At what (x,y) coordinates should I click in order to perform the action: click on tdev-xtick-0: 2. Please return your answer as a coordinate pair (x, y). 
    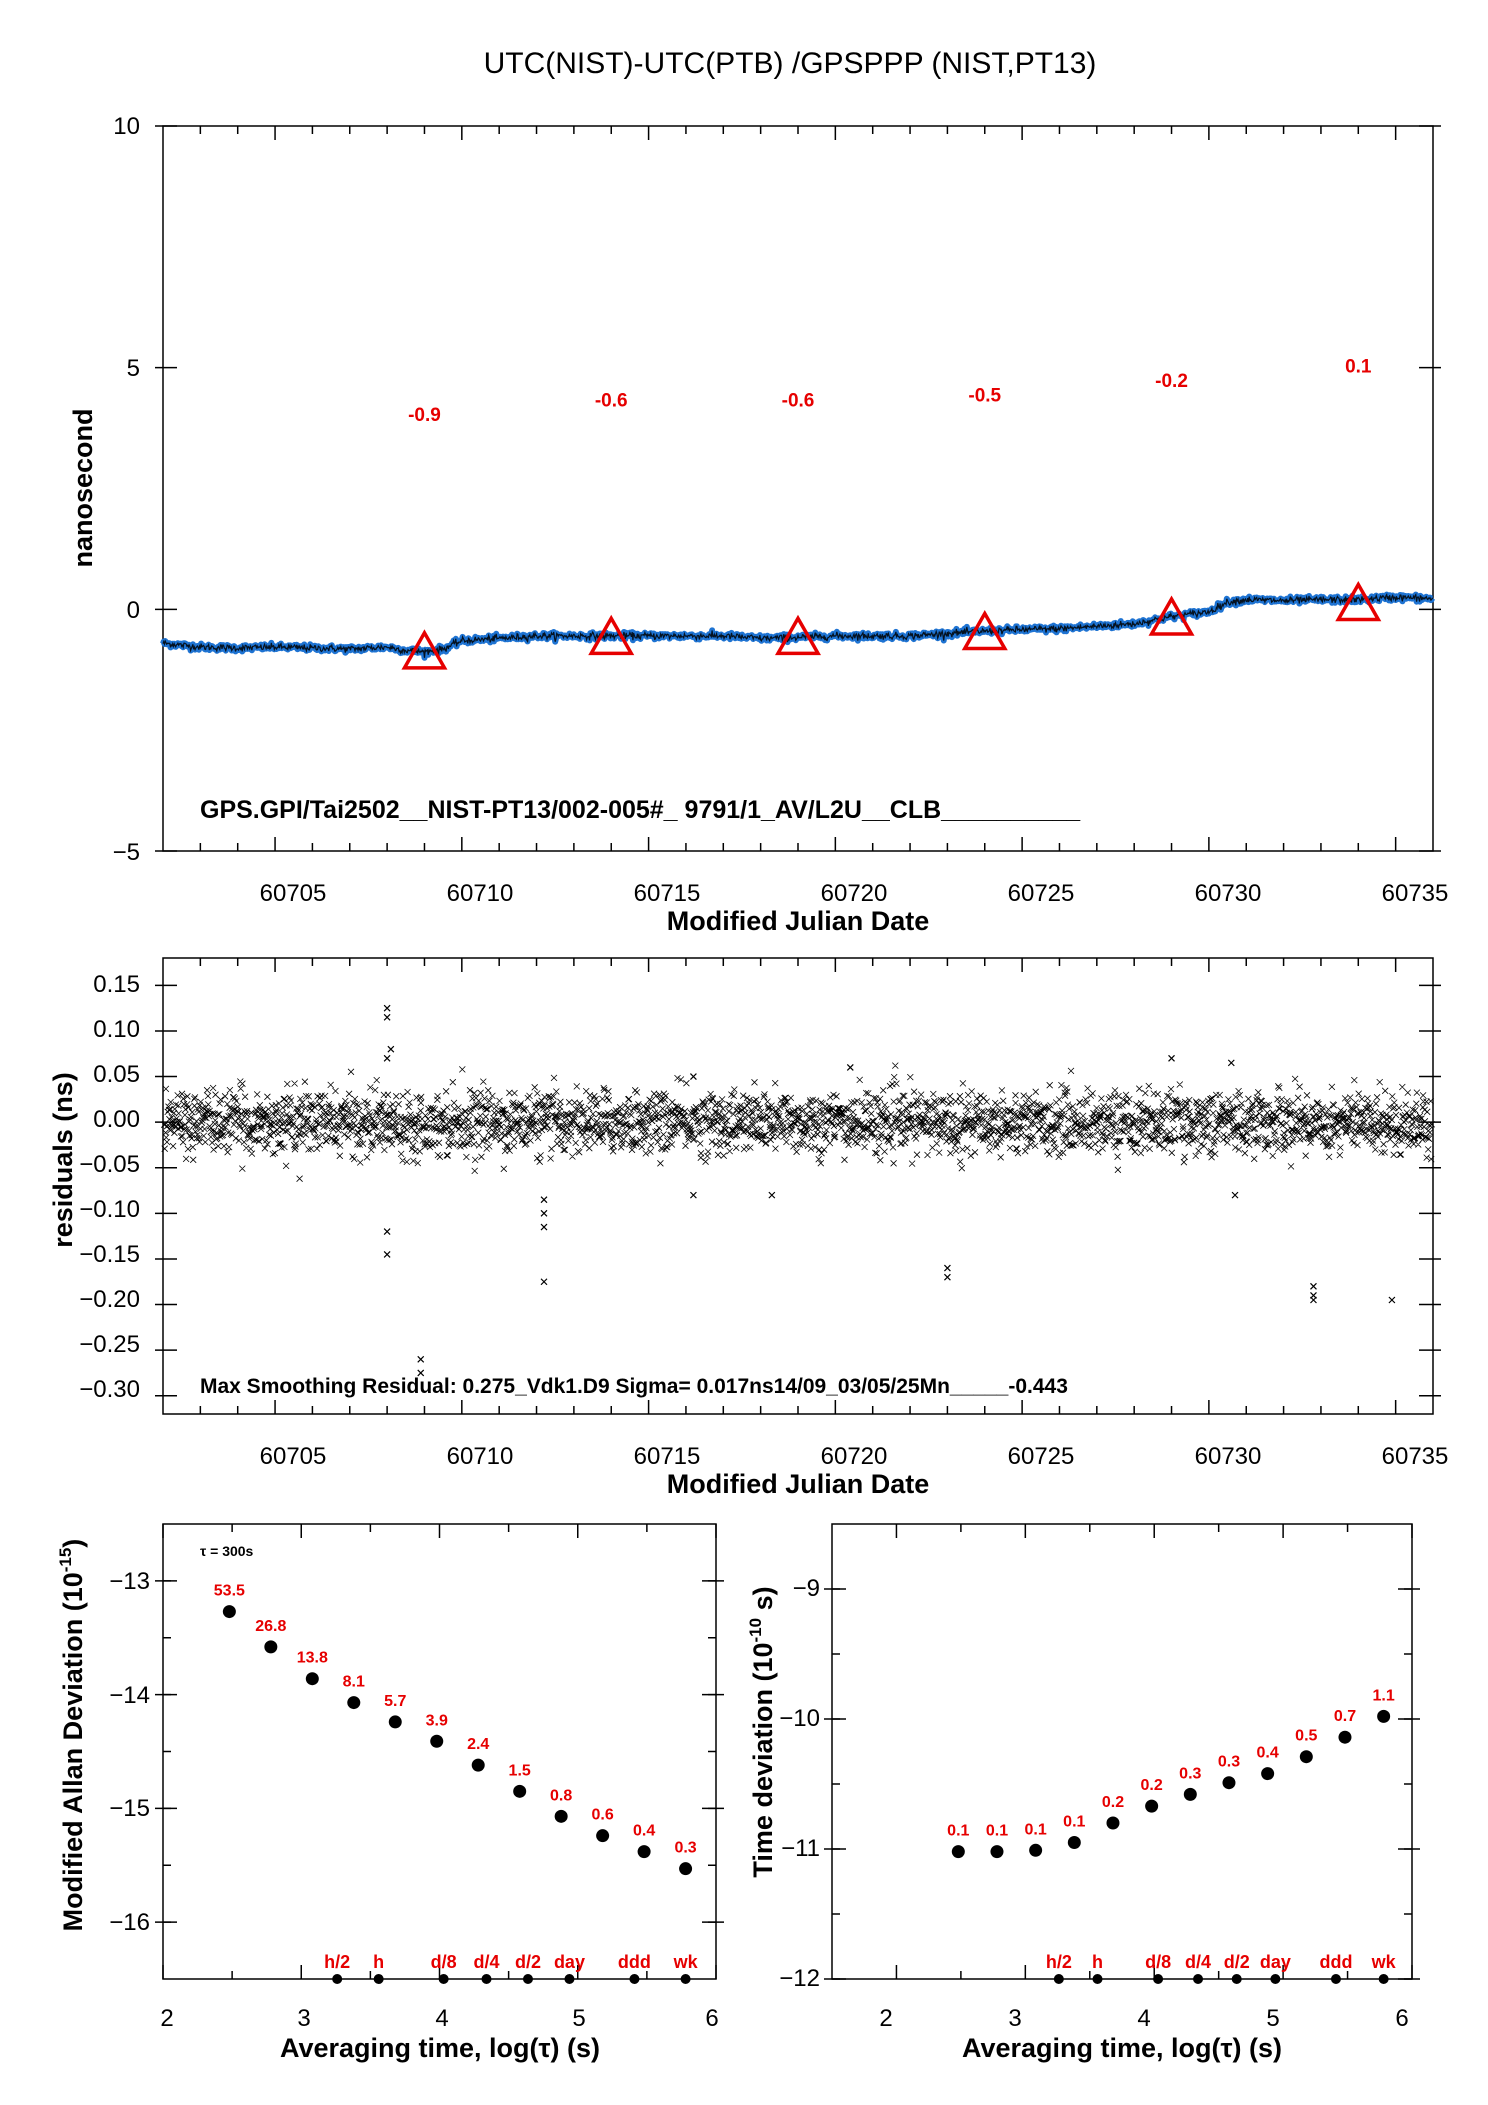
    Looking at the image, I should click on (885, 2018).